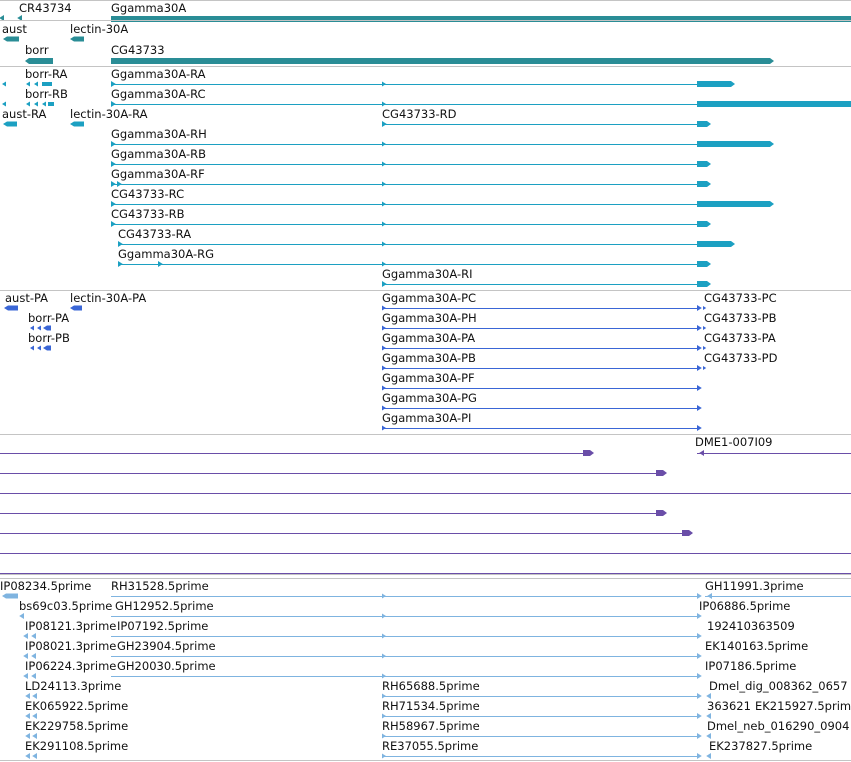  Describe the element at coordinates (729, 706) in the screenshot. I see `est-label: 363621` at that location.